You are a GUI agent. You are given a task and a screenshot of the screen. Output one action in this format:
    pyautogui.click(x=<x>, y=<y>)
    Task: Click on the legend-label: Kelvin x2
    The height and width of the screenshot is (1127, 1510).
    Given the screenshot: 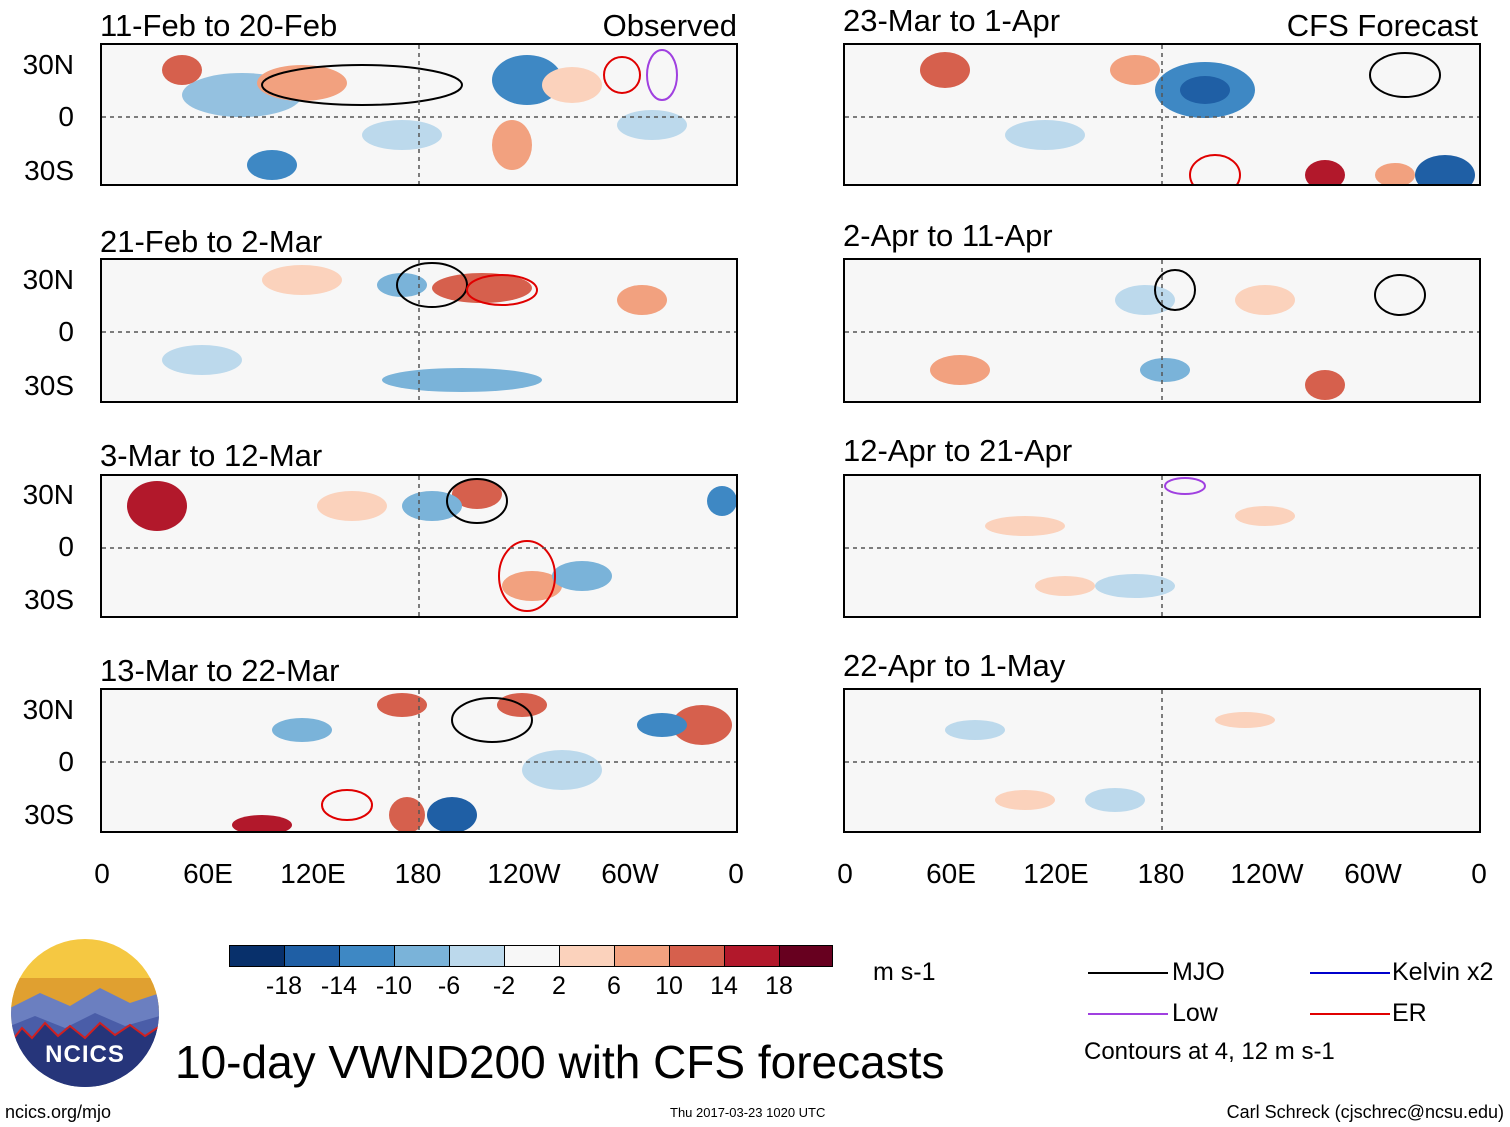 What is the action you would take?
    pyautogui.click(x=1443, y=972)
    